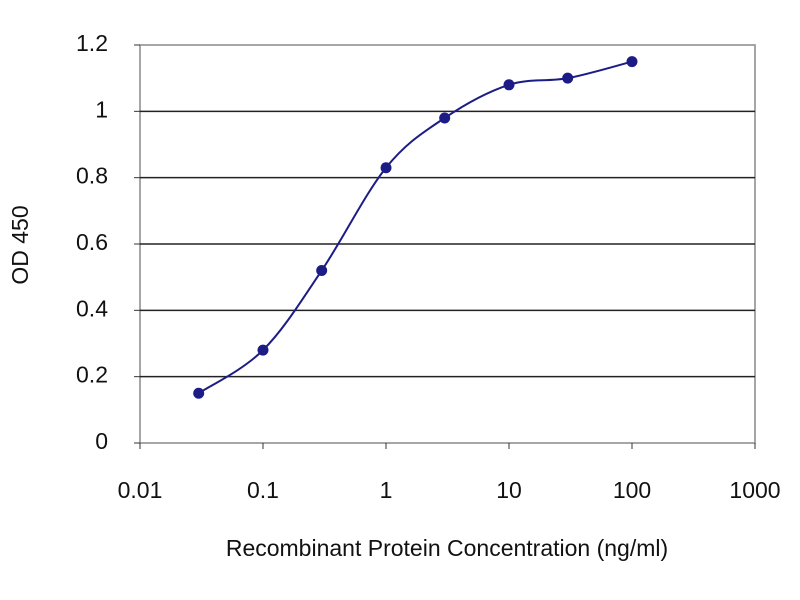  What do you see at coordinates (20, 244) in the screenshot?
I see `y-axis-label: OD 450` at bounding box center [20, 244].